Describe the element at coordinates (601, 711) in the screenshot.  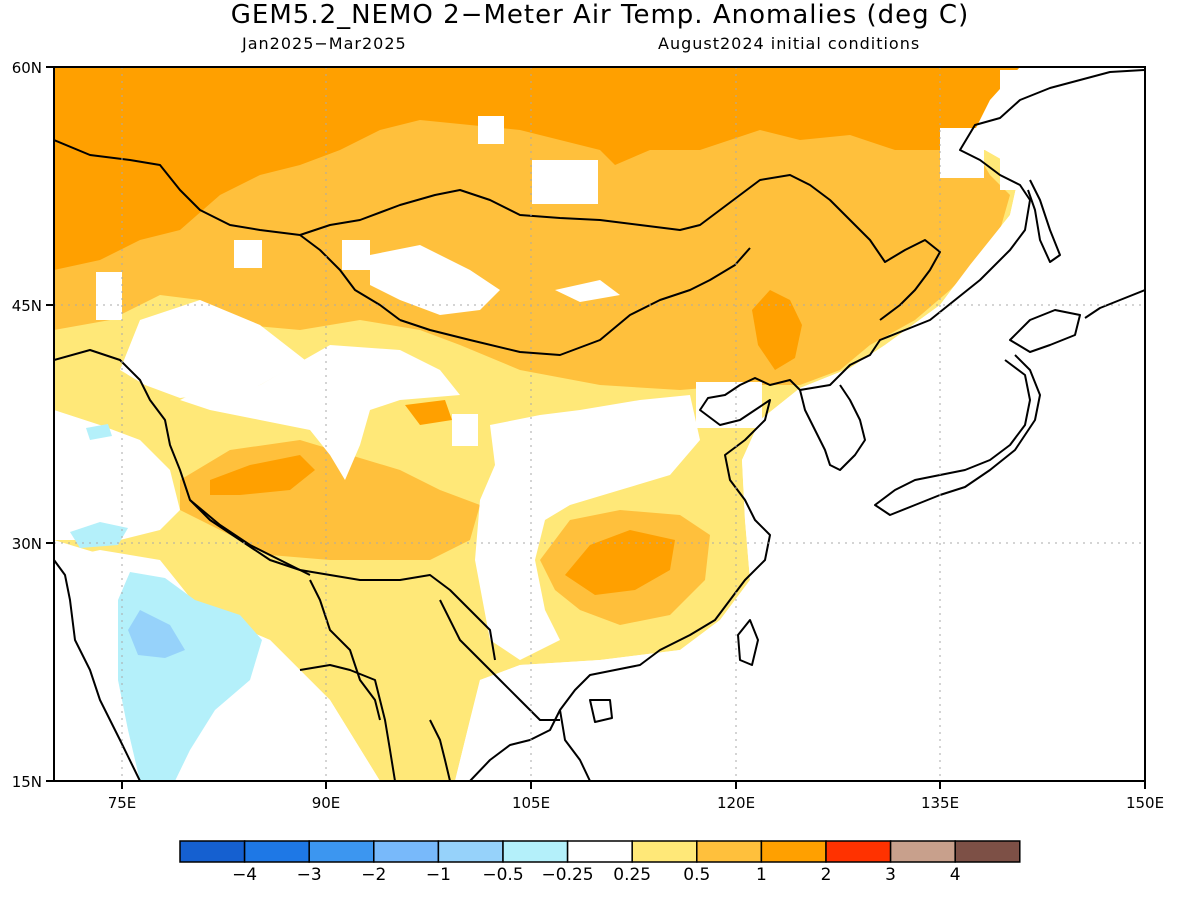
I see `coastline-hainan` at that location.